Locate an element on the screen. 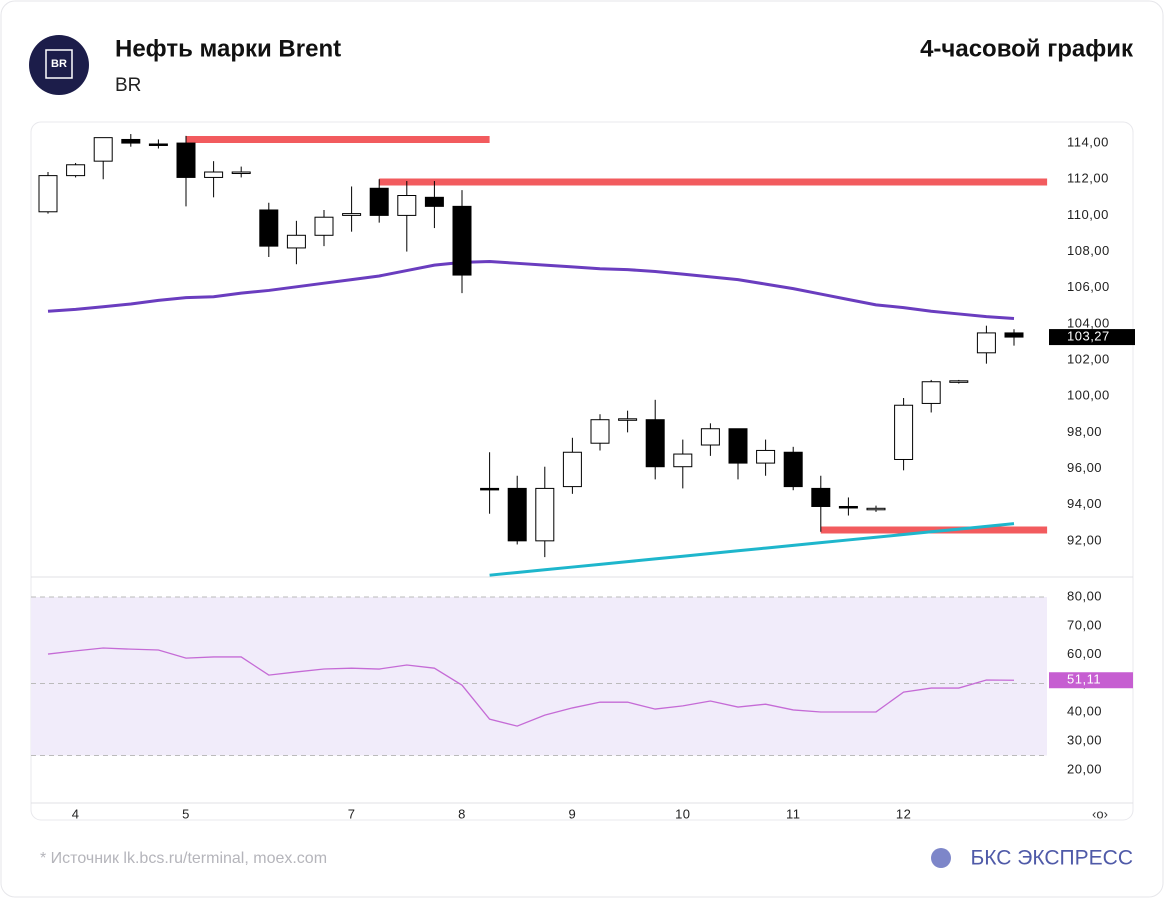 Image resolution: width=1164 pixels, height=900 pixels. timeframe: 4-часовой график is located at coordinates (1027, 48).